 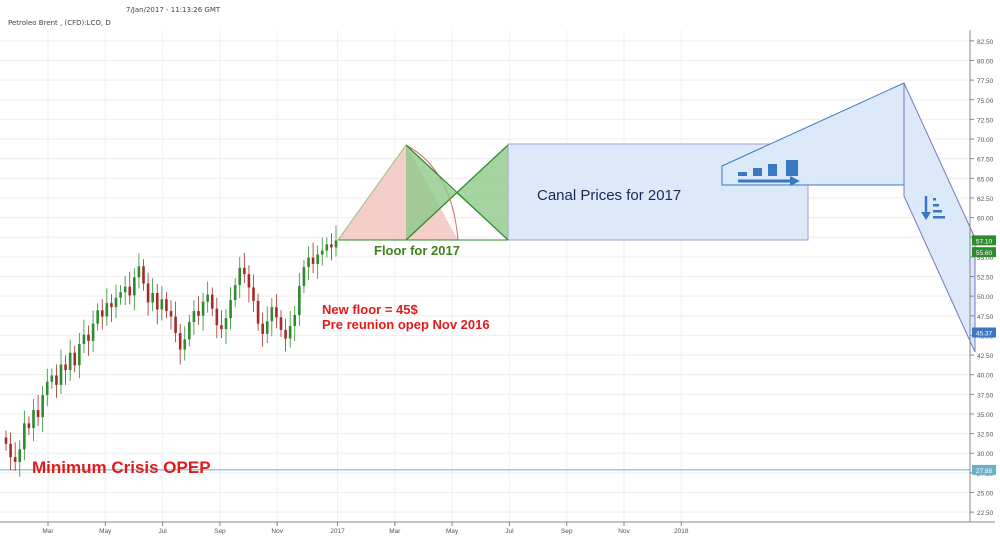 What do you see at coordinates (985, 101) in the screenshot?
I see `y-tick-label: 75.00` at bounding box center [985, 101].